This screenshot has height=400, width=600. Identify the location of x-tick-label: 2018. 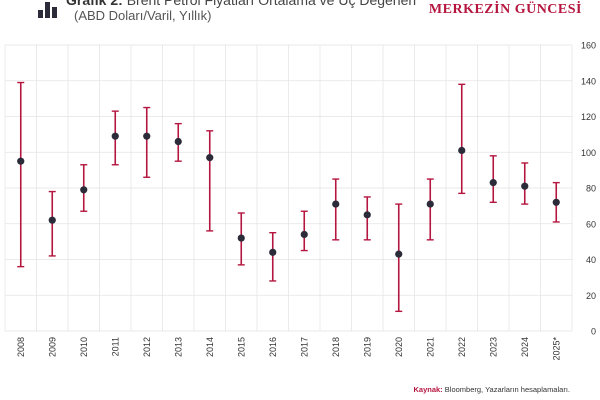
(336, 347).